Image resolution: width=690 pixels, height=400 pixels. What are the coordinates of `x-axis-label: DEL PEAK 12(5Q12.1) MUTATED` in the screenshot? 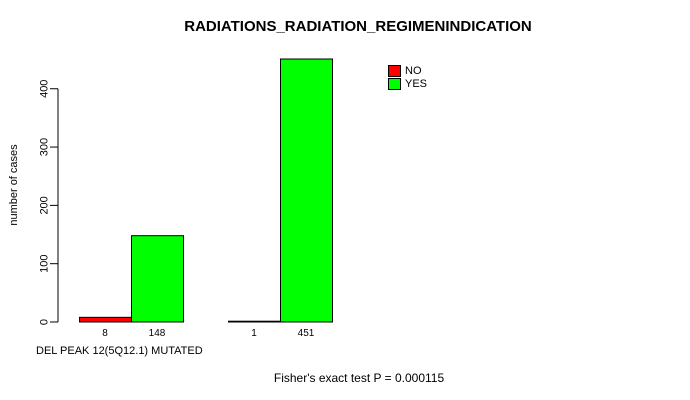 It's located at (119, 351).